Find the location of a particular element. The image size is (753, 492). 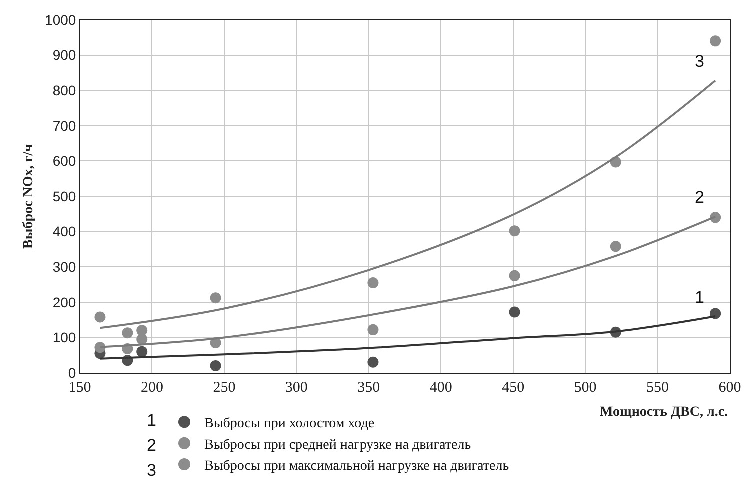

legend-label: Выбросы при максимальной нагрузке на двигатель is located at coordinates (357, 466).